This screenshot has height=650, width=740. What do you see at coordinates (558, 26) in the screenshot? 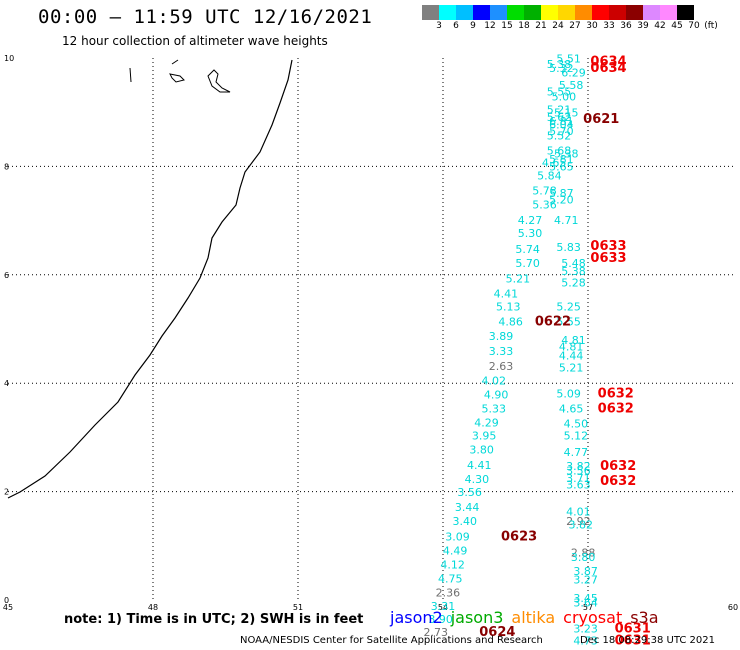
I see `color-legend-label: 24` at bounding box center [558, 26].